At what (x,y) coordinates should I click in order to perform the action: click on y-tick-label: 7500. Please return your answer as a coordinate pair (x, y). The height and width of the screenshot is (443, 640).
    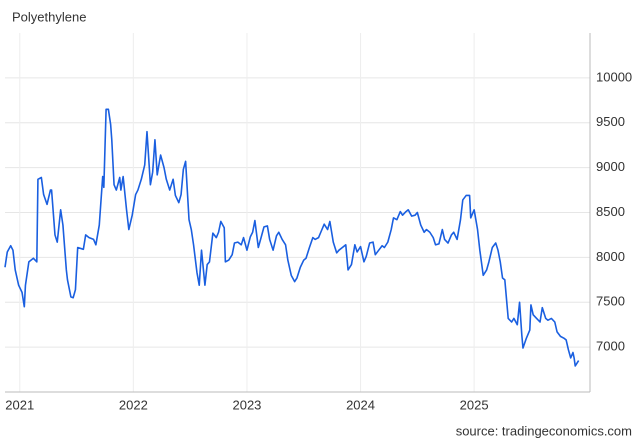
    Looking at the image, I should click on (610, 301).